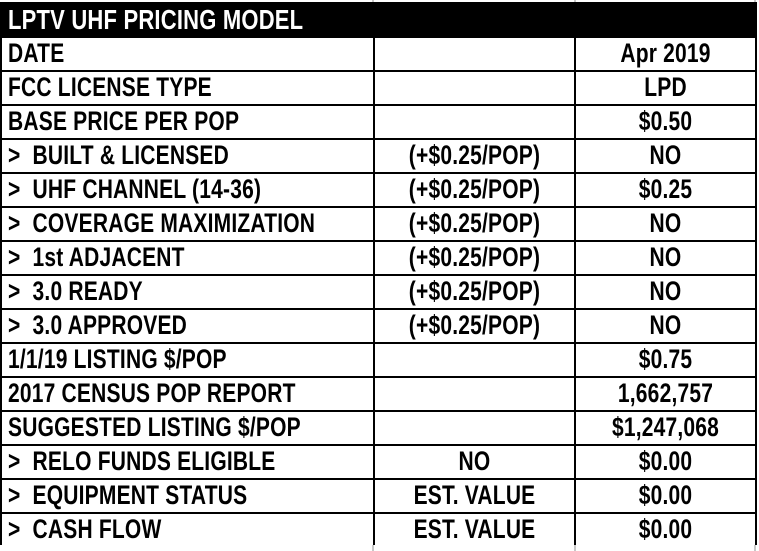 Image resolution: width=759 pixels, height=551 pixels. I want to click on row-label-cell: > 1st ADJACENT, so click(187, 258).